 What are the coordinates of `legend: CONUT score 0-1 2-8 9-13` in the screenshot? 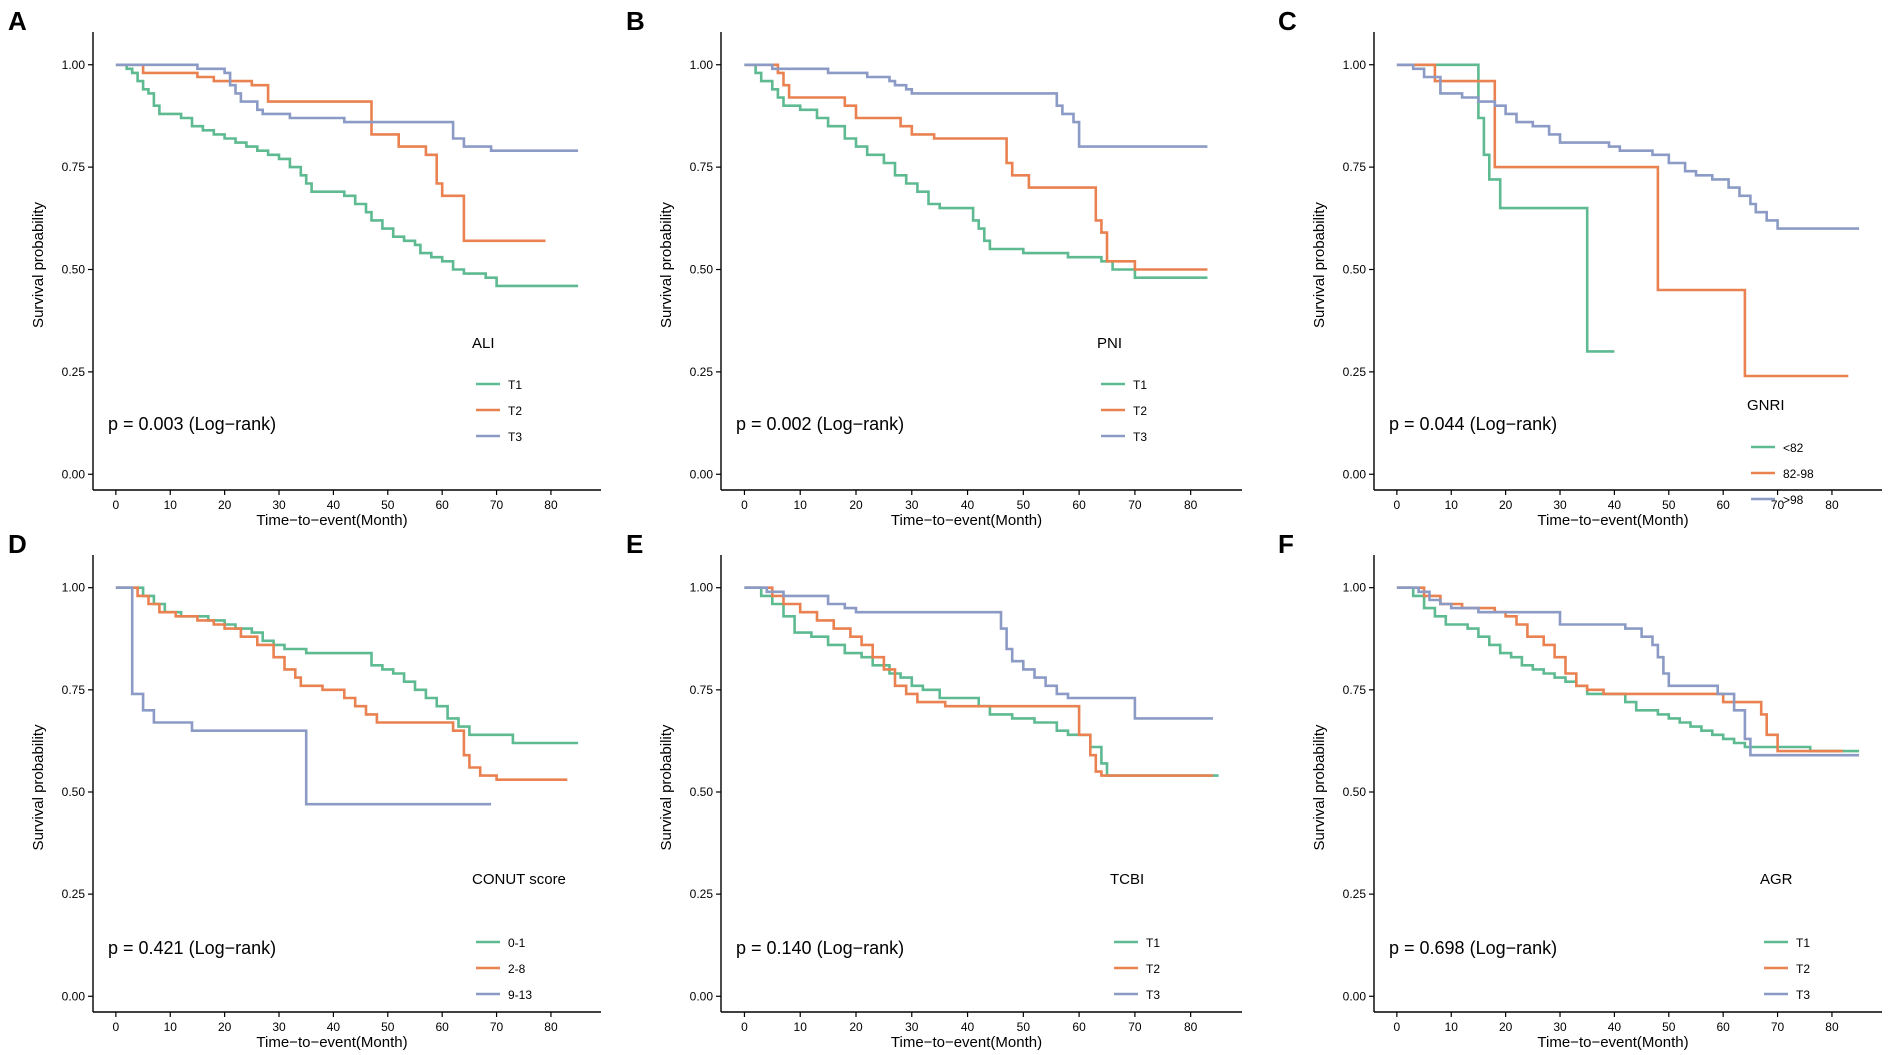 It's located at (519, 936).